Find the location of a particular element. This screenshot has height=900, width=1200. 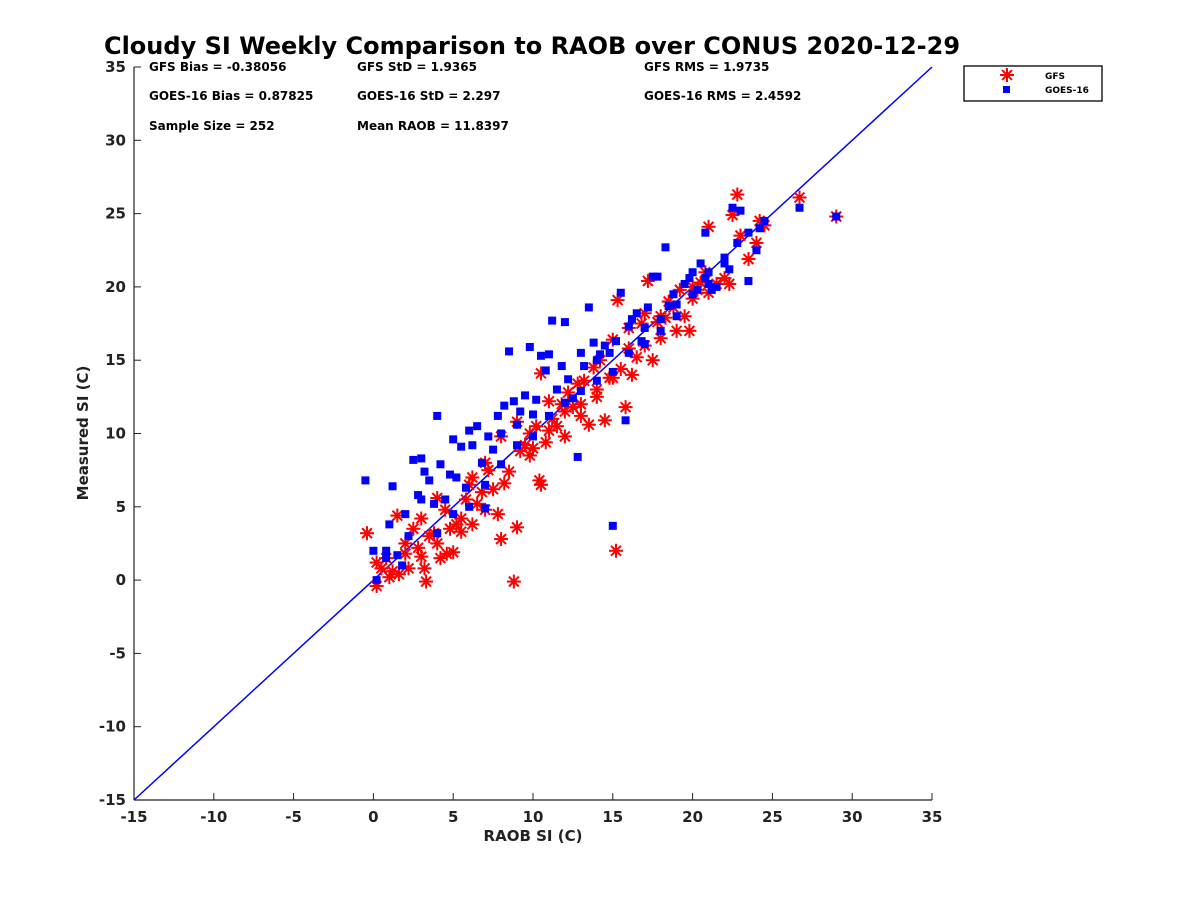

y-ticks: -15 -10 -5 0 5 10 15 20 25 30 35 is located at coordinates (120, 433).